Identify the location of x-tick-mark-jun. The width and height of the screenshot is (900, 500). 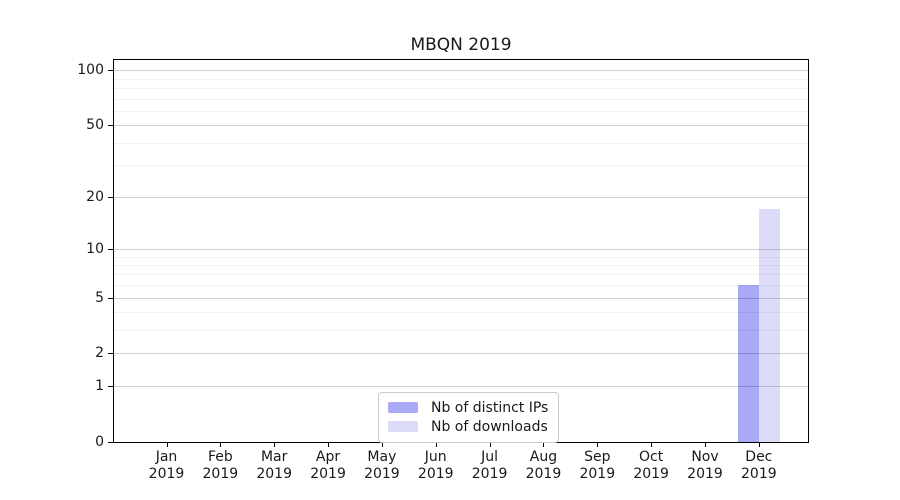
(436, 444).